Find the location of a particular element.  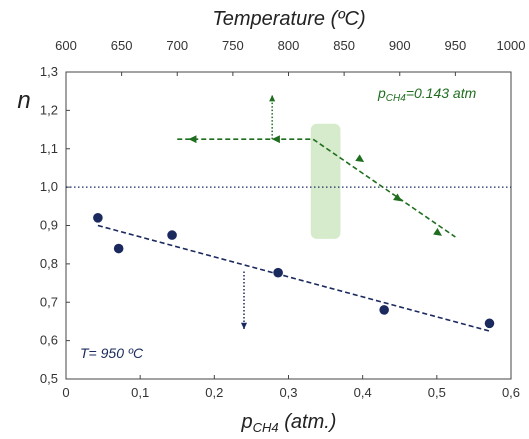

x-axis-title-main: p is located at coordinates (247, 422).